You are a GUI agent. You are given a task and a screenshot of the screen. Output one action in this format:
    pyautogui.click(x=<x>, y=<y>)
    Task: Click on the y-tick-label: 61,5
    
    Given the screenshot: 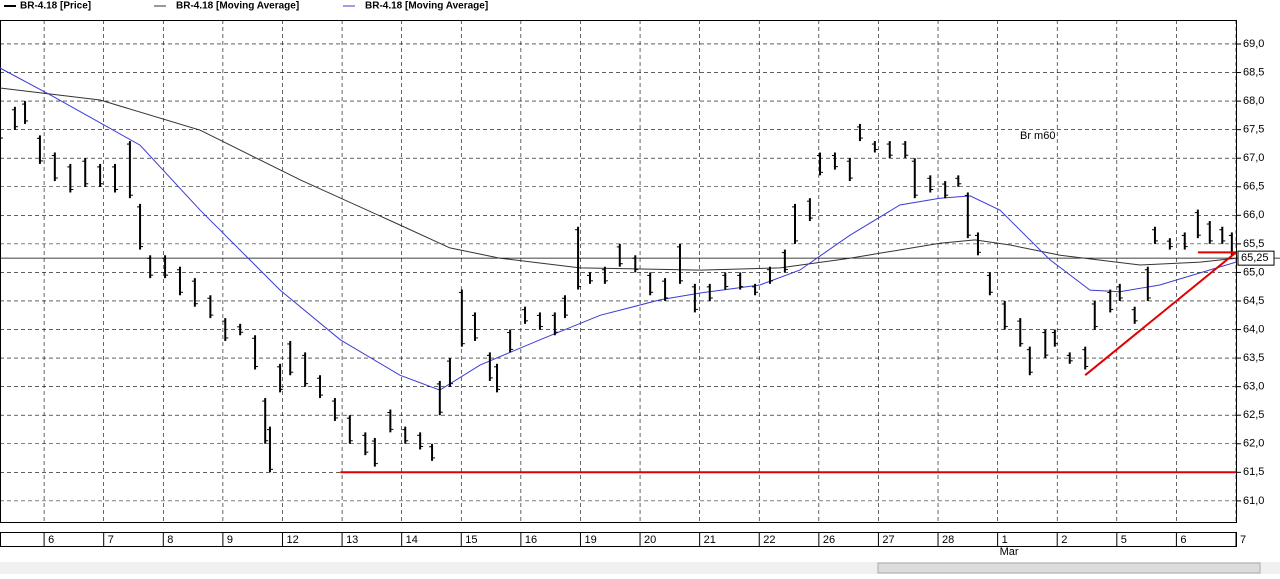 What is the action you would take?
    pyautogui.click(x=1253, y=472)
    